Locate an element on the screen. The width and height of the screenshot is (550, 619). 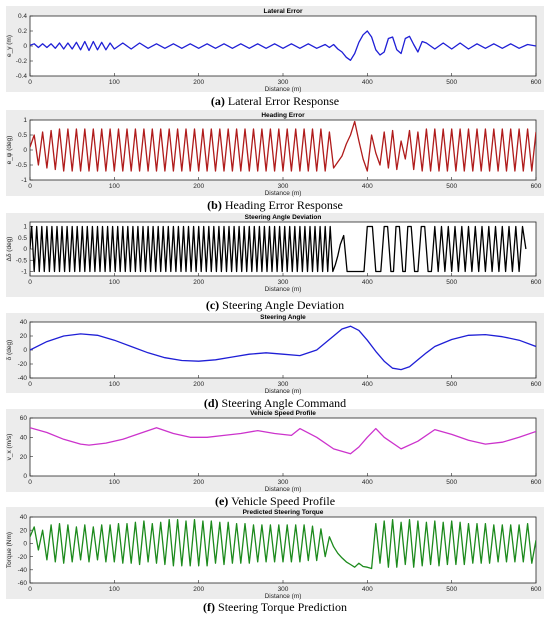
caption-b: (b) Heading Error Response is located at coordinates (275, 205).